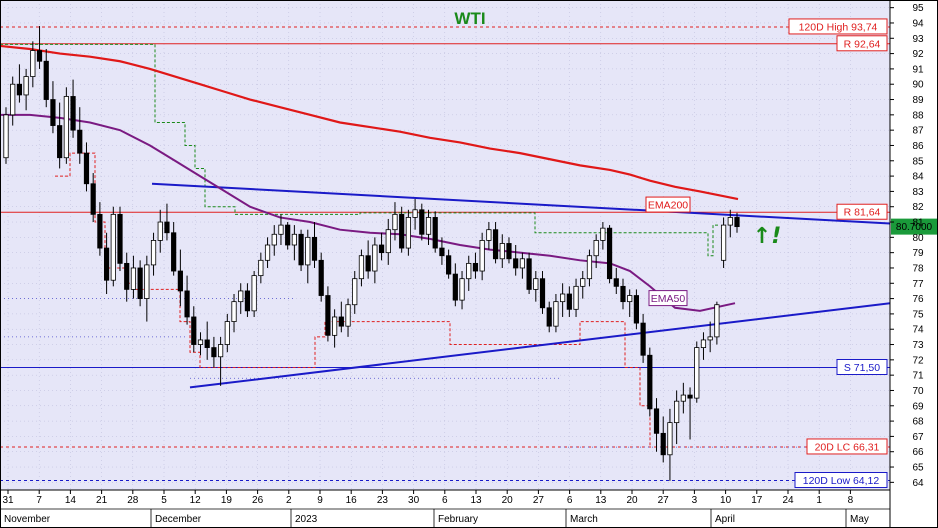 The width and height of the screenshot is (938, 528). Describe the element at coordinates (27, 519) in the screenshot. I see `x-month-label: November` at that location.